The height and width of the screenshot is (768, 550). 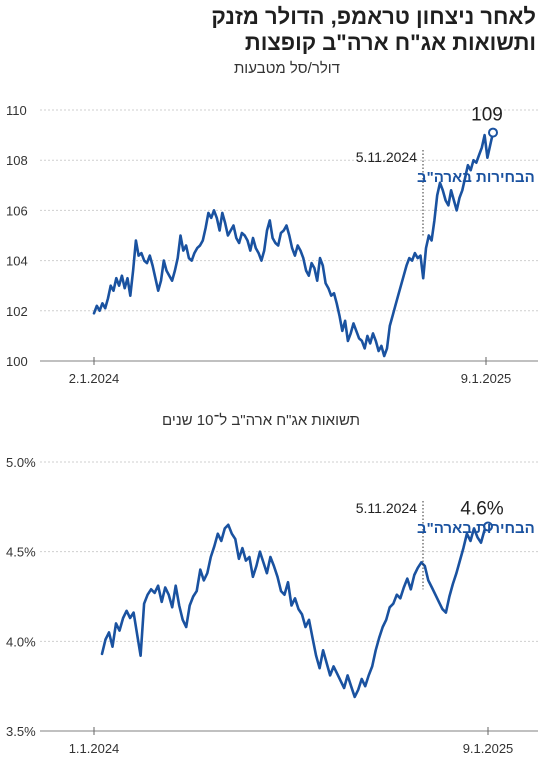 I want to click on y-tick-label: 104, so click(x=17, y=261).